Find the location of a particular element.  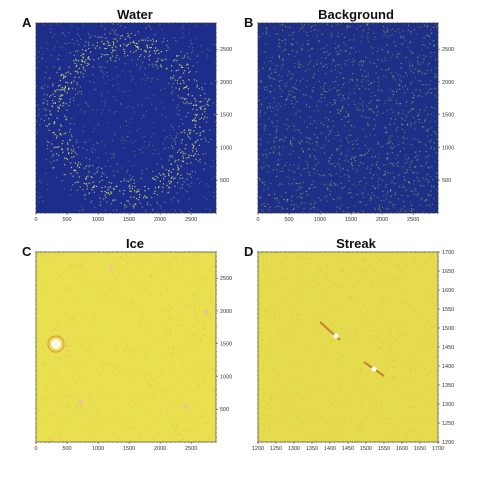

x-tick-label: 1250 is located at coordinates (276, 449).